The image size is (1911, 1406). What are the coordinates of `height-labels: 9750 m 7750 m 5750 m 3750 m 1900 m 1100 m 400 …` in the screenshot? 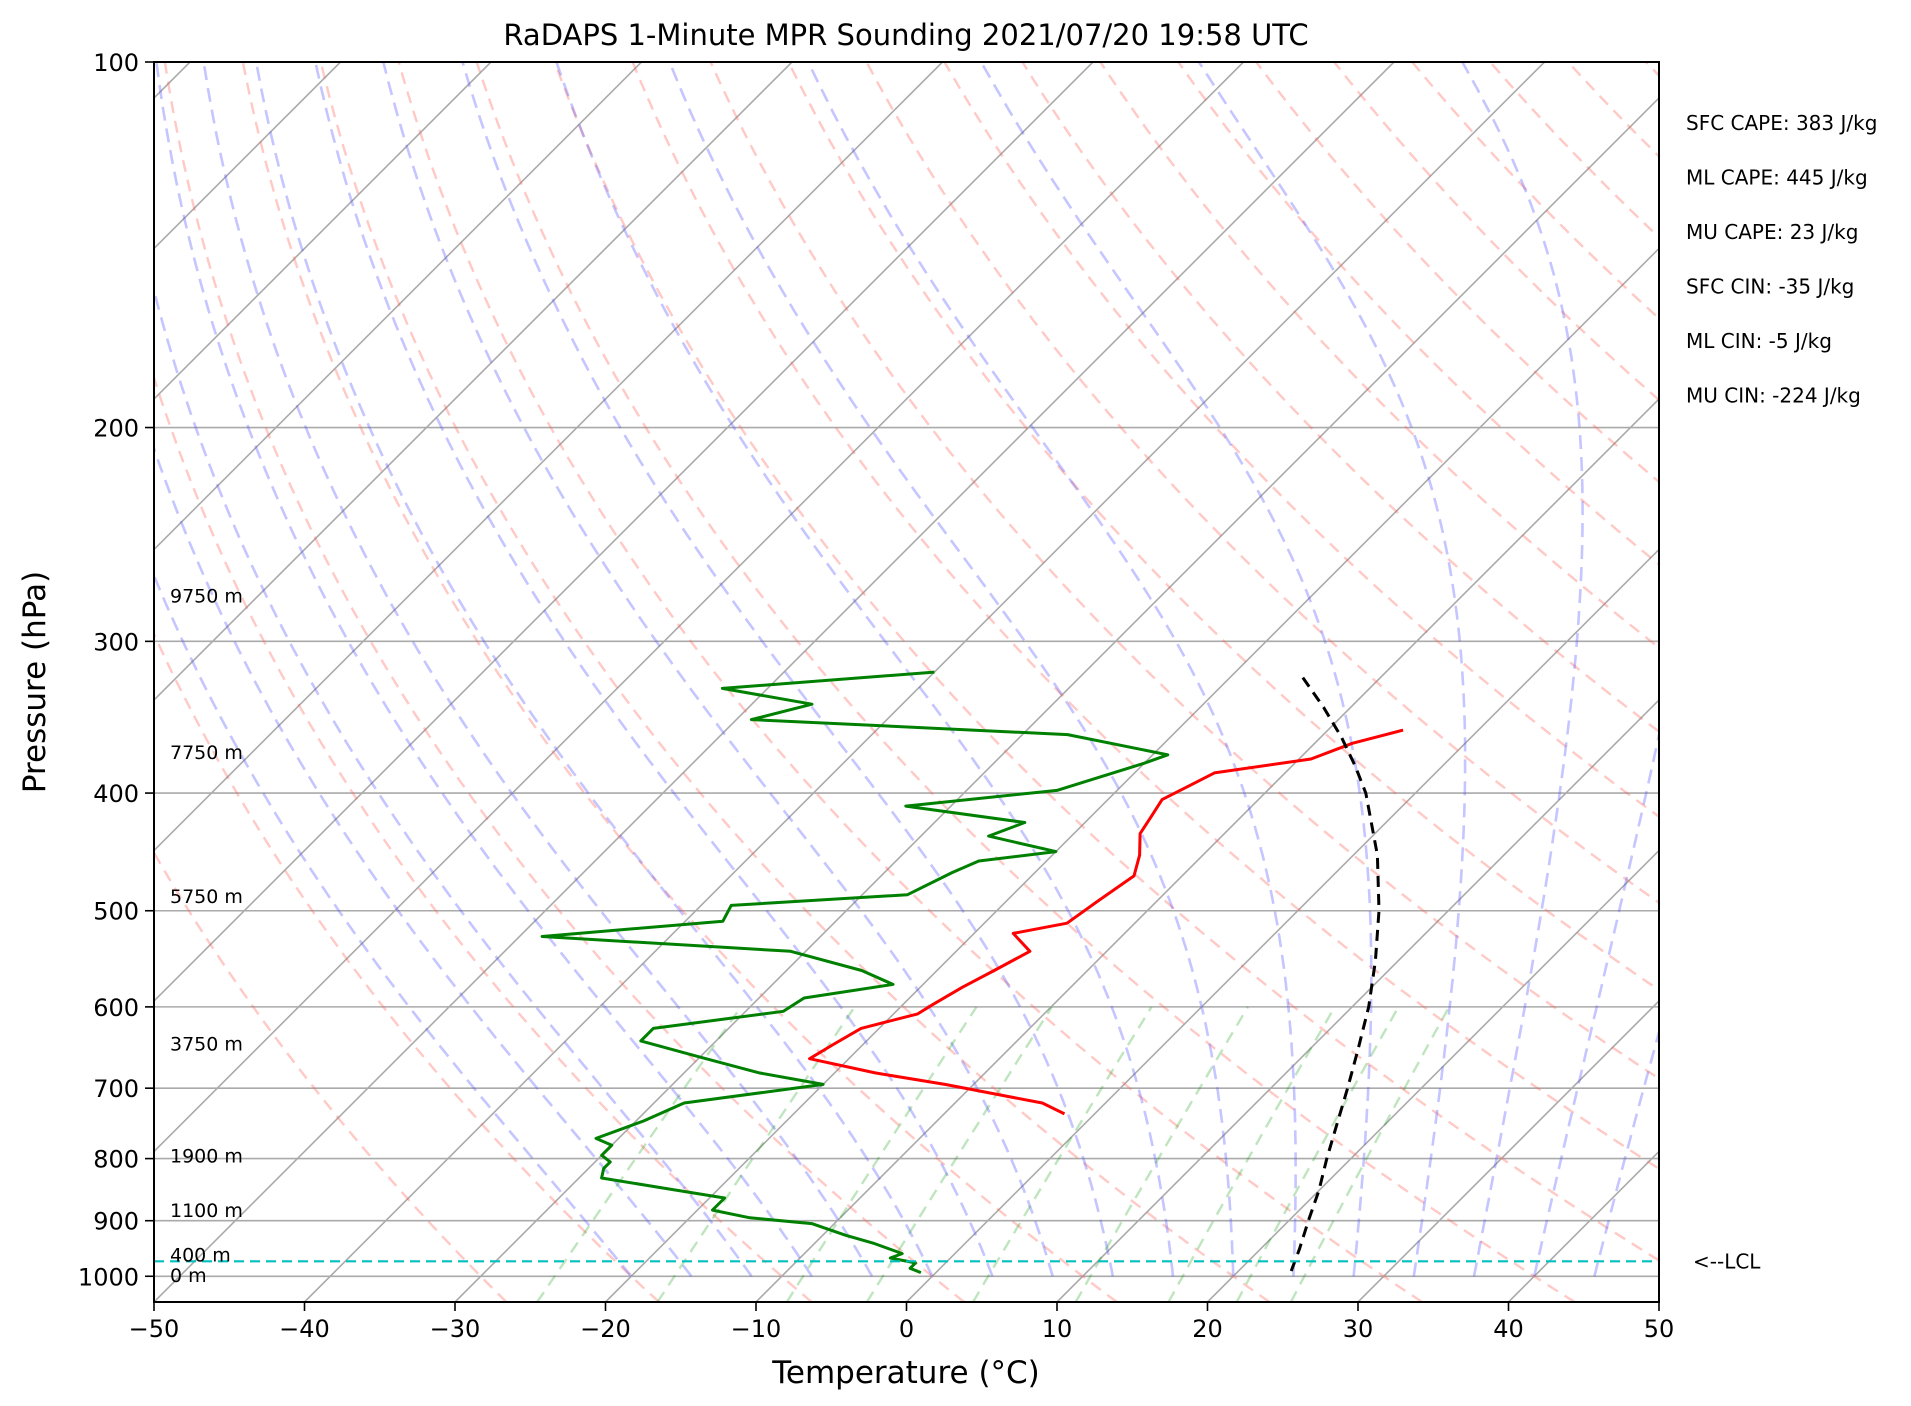 It's located at (206, 936).